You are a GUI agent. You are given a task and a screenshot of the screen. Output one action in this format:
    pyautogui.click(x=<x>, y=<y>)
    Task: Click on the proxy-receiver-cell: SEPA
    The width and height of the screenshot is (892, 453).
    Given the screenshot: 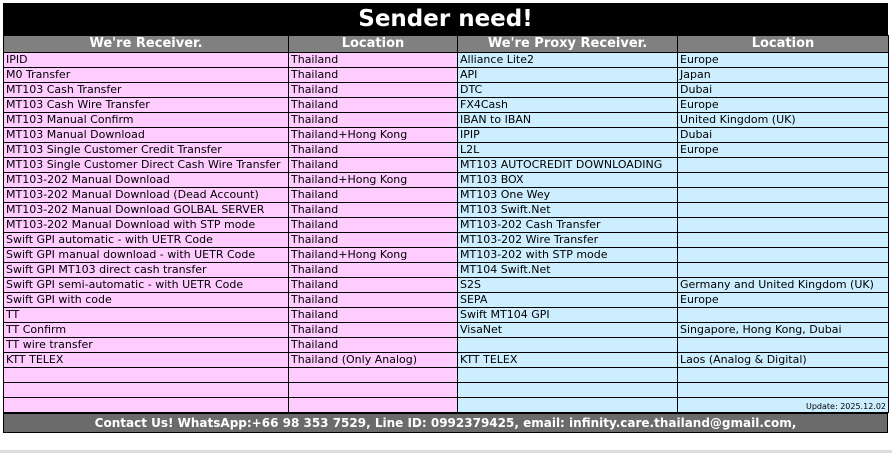 What is the action you would take?
    pyautogui.click(x=567, y=300)
    